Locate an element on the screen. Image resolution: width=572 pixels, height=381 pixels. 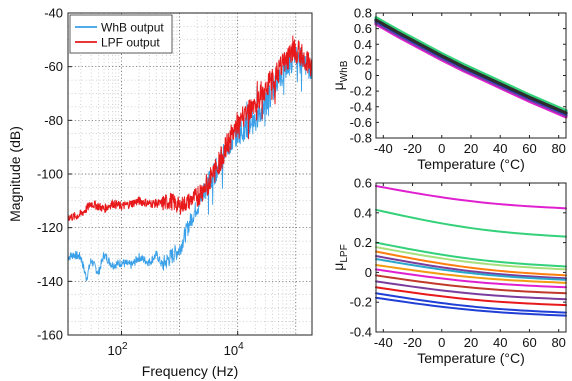
y-tick-label: -160 is located at coordinates (50, 335).